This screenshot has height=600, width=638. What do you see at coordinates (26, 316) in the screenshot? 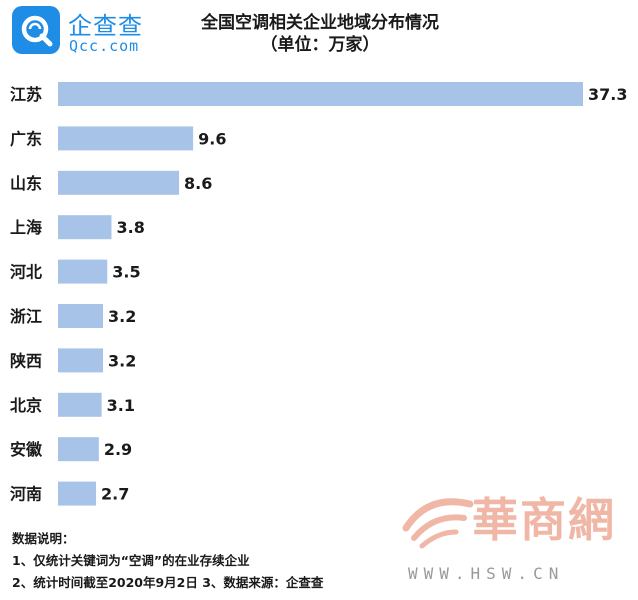
I see `category-label: 浙江` at bounding box center [26, 316].